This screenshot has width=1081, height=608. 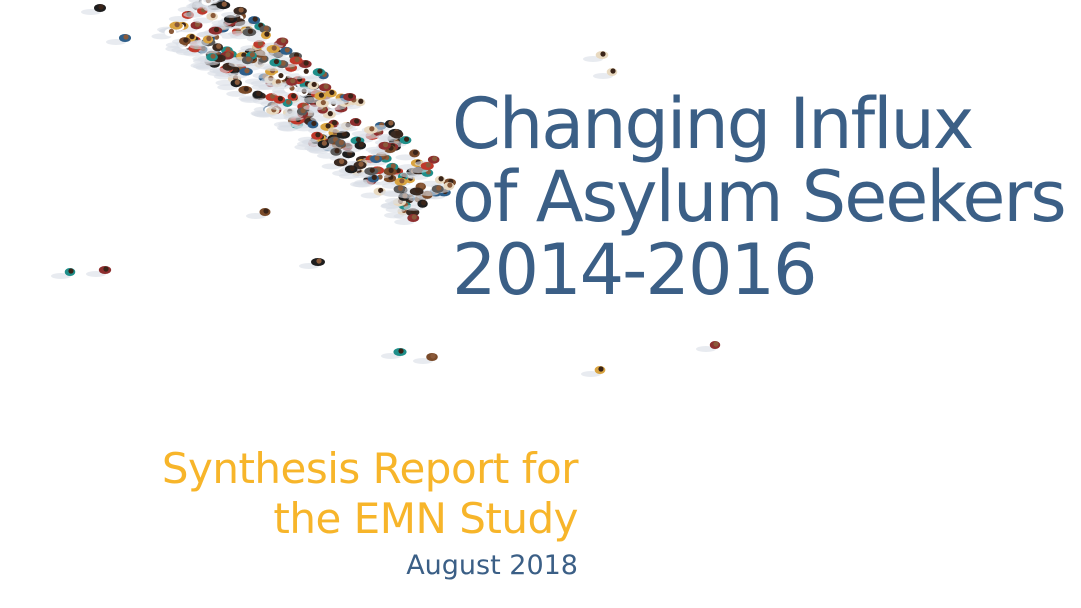 I want to click on title-line-2: of Asylum Seekers, so click(x=759, y=197).